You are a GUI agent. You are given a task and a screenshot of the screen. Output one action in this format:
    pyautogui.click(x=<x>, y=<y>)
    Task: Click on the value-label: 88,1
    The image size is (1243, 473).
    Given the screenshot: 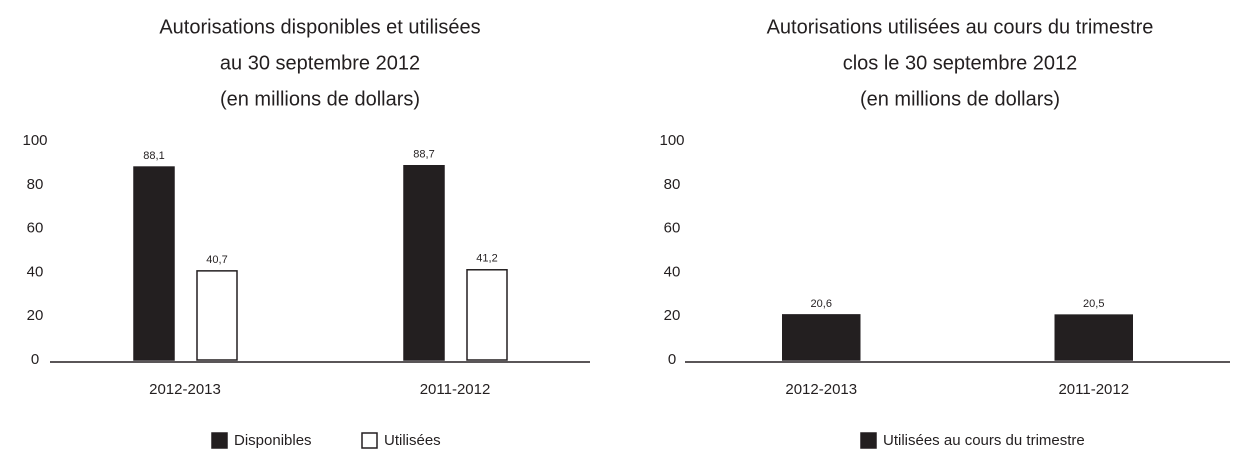 What is the action you would take?
    pyautogui.click(x=153, y=156)
    